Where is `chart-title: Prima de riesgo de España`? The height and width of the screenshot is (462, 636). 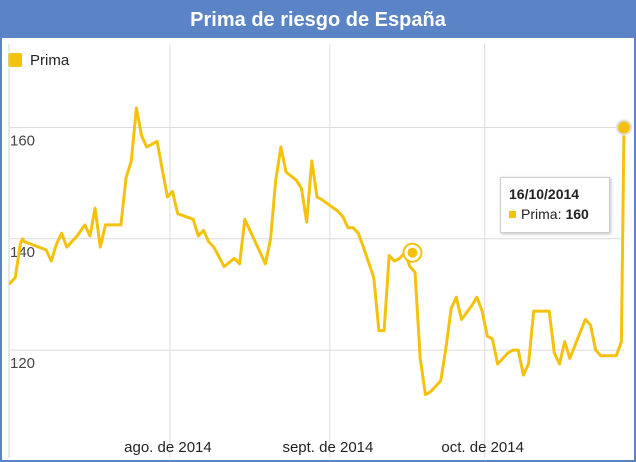
chart-title: Prima de riesgo de España is located at coordinates (318, 20).